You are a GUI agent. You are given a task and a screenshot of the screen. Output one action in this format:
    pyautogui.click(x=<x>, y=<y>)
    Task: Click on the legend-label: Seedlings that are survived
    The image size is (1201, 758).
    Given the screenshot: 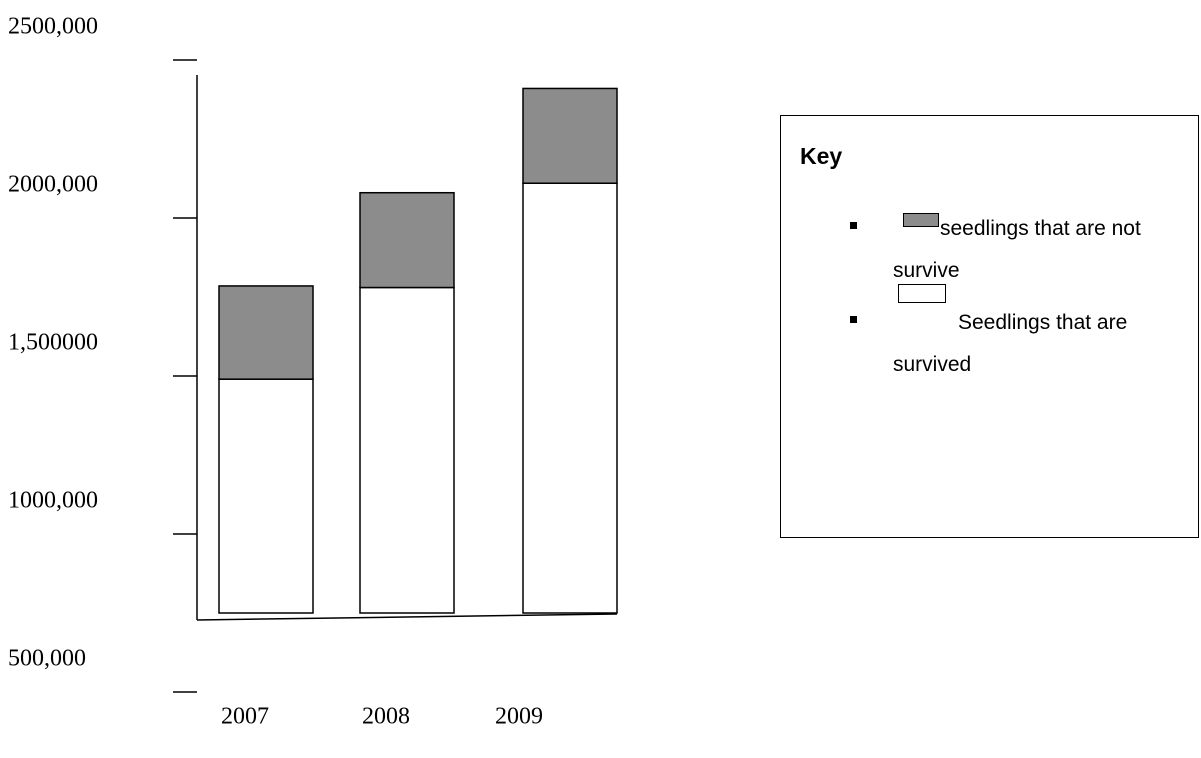 What is the action you would take?
    pyautogui.click(x=1010, y=343)
    